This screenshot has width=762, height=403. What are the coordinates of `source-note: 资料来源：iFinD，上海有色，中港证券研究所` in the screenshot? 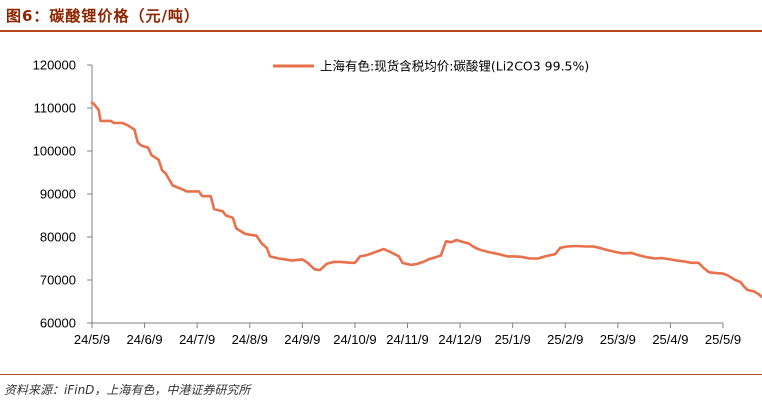 It's located at (127, 390).